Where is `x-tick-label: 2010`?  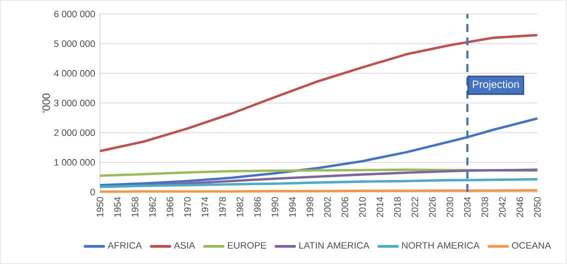 x-tick-label: 2010 is located at coordinates (362, 207).